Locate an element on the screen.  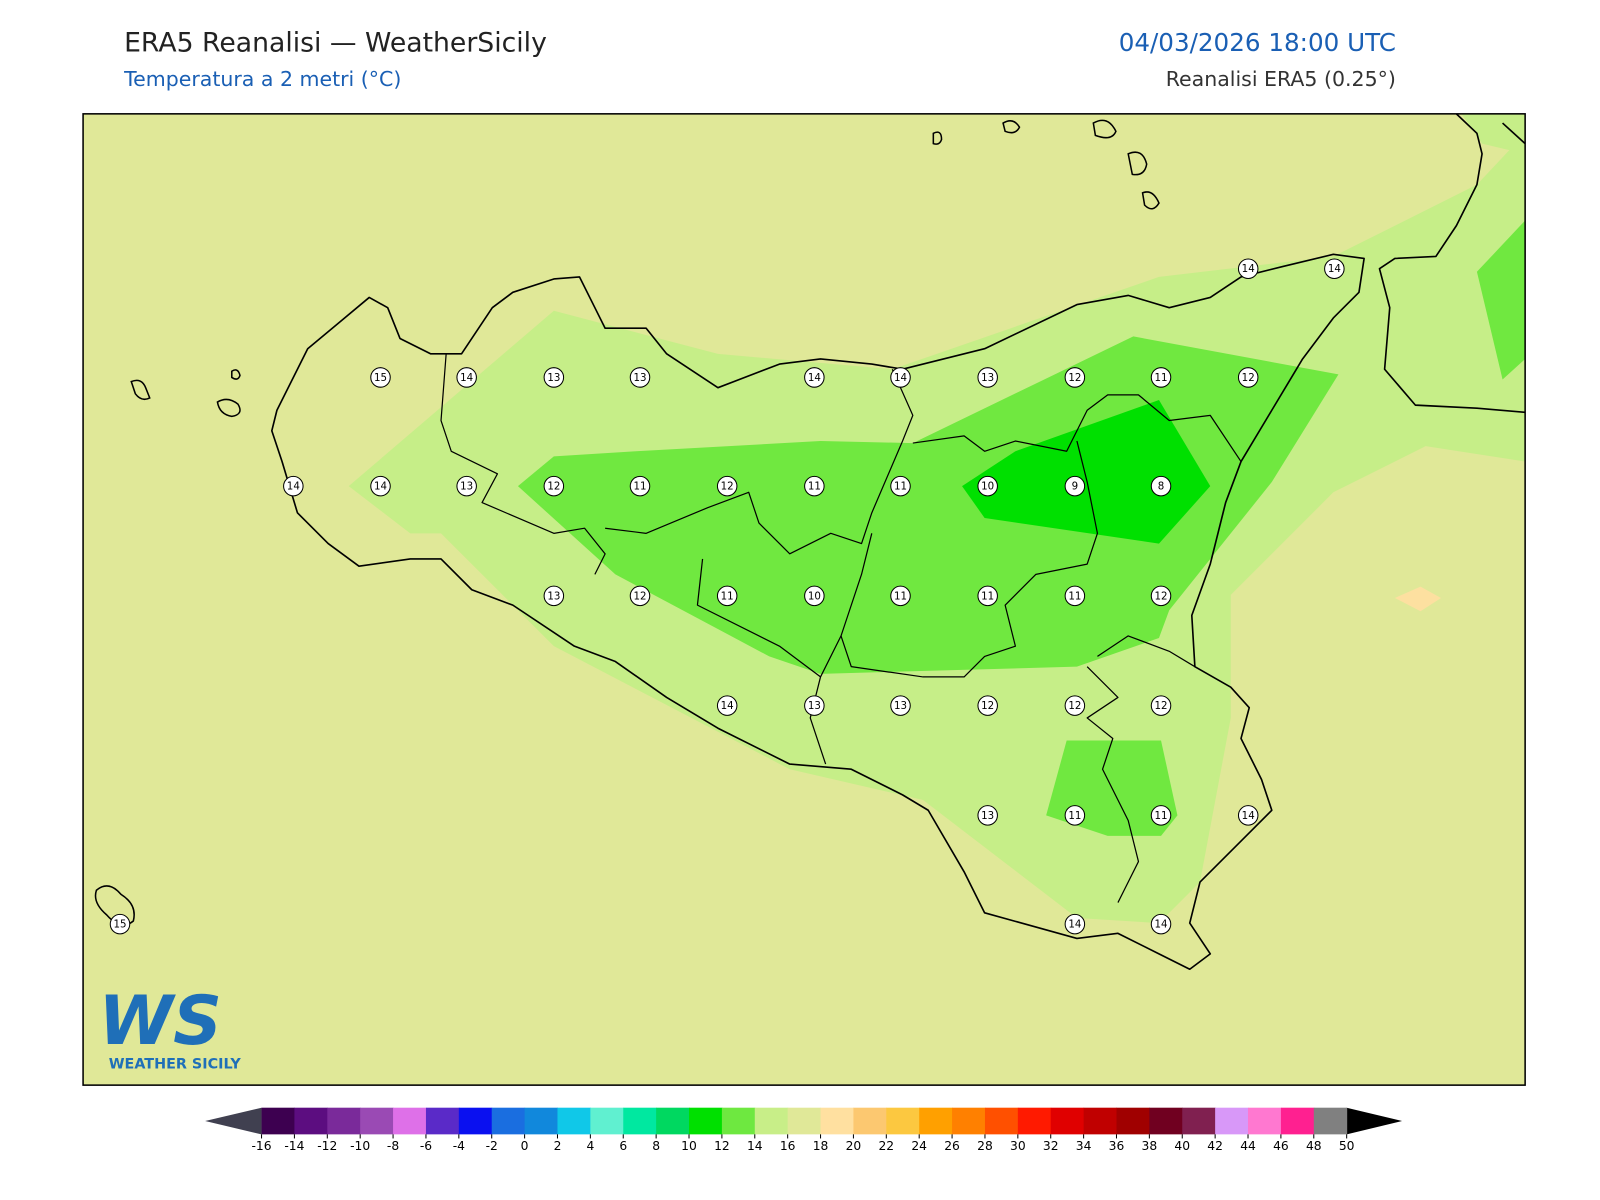
colorbar-tick-label: 40 is located at coordinates (1182, 1146).